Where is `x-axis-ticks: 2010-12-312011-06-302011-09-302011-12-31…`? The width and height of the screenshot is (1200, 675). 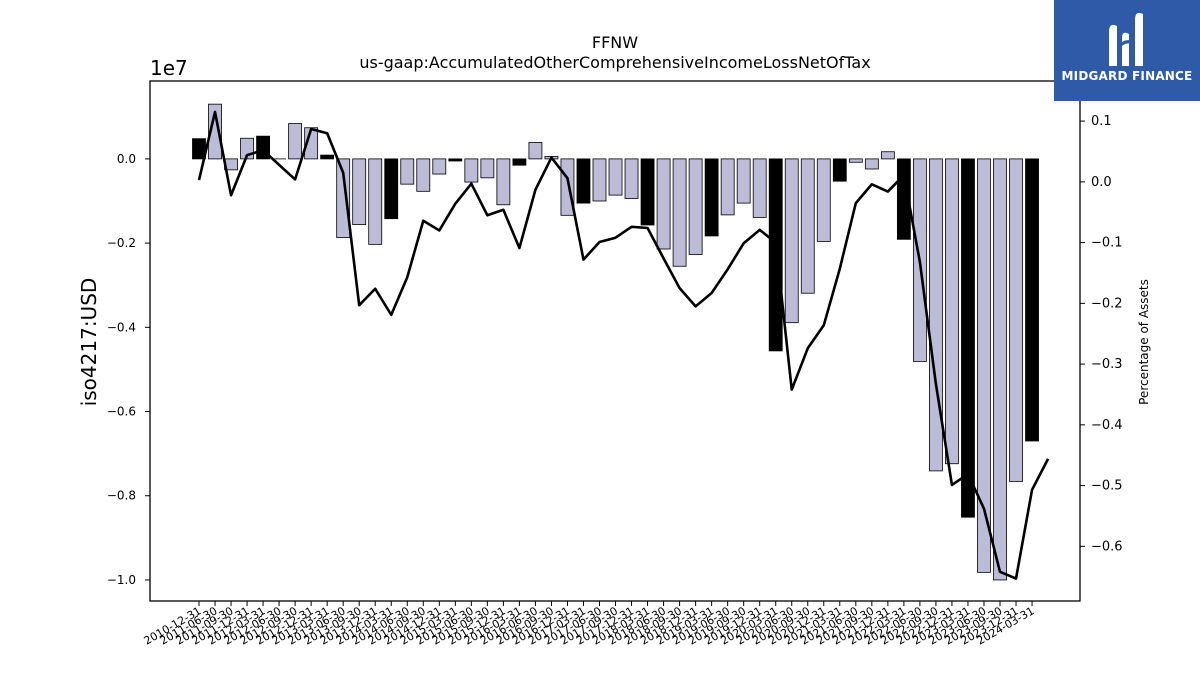 x-axis-ticks: 2010-12-312011-06-302011-09-302011-12-31… is located at coordinates (589, 624).